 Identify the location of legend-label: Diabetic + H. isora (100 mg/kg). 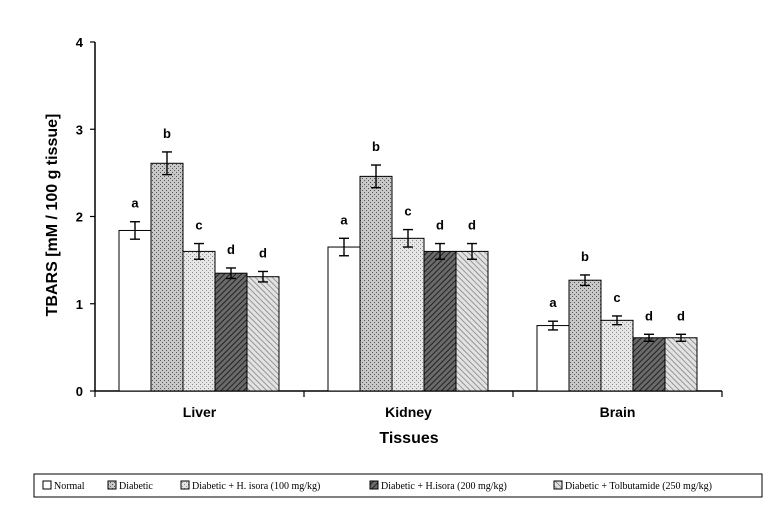
(256, 486).